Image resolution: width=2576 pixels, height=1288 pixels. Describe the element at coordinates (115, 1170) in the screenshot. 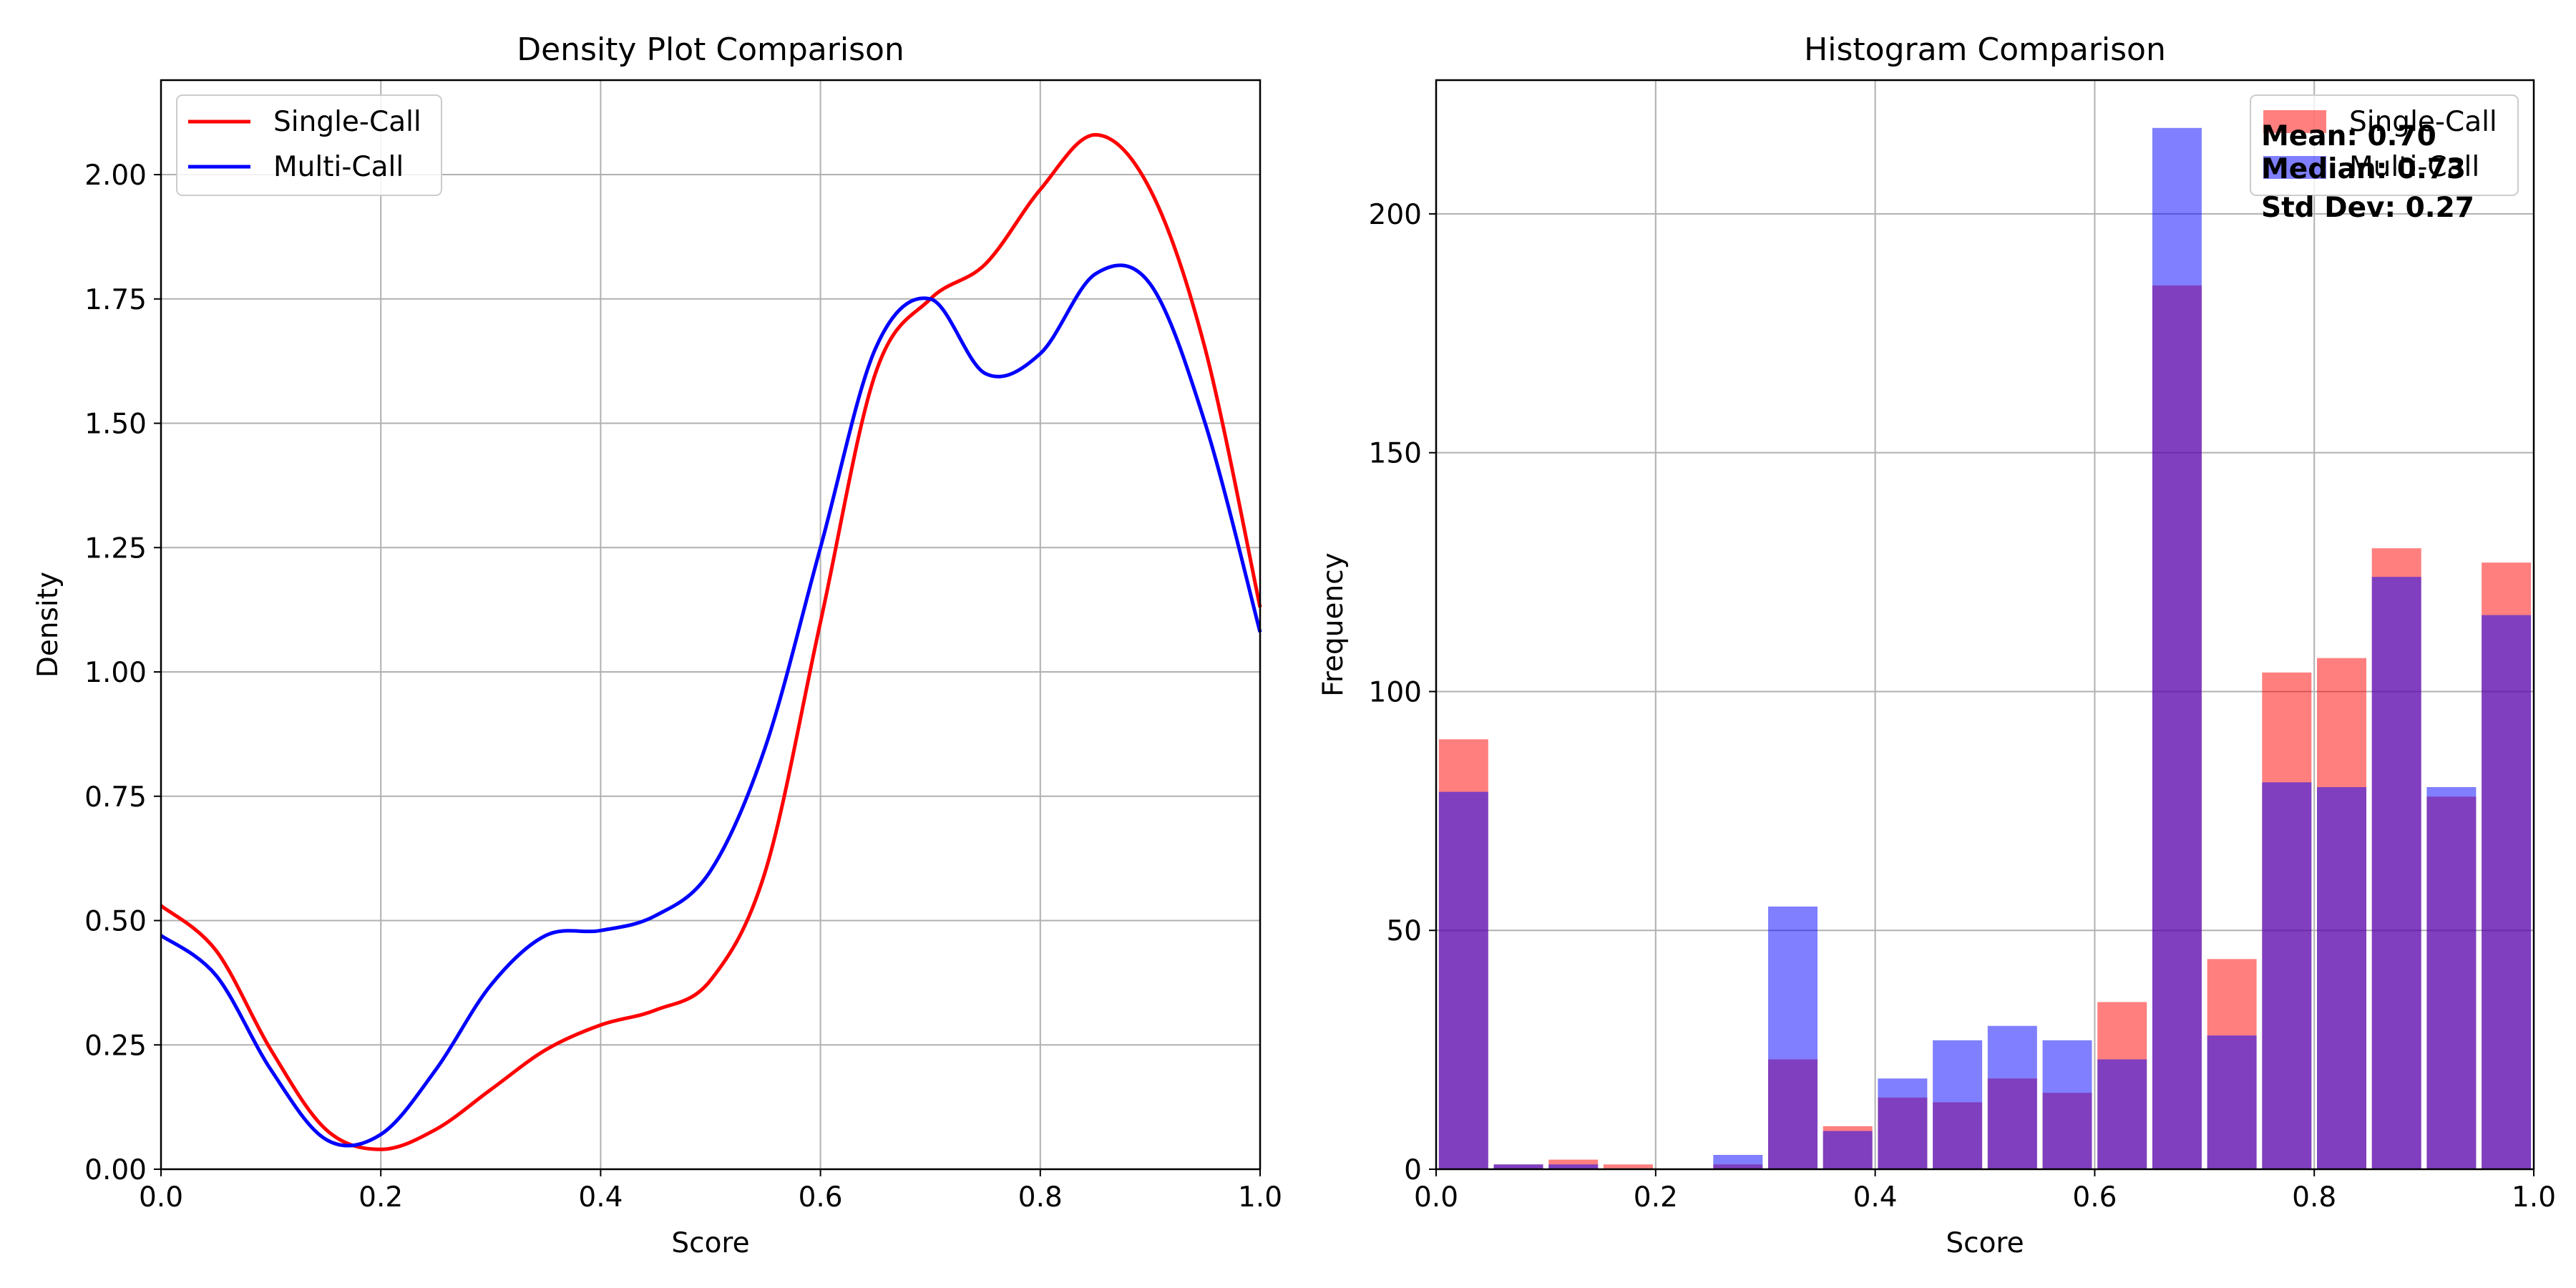

I see `y-tick-label: 0.00` at that location.